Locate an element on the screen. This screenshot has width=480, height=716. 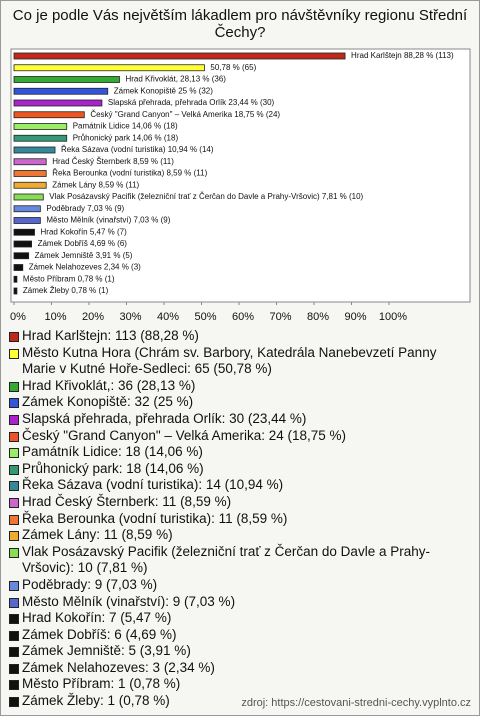
legend-label: Město Příbram: 1 (0,78 %) is located at coordinates (101, 684).